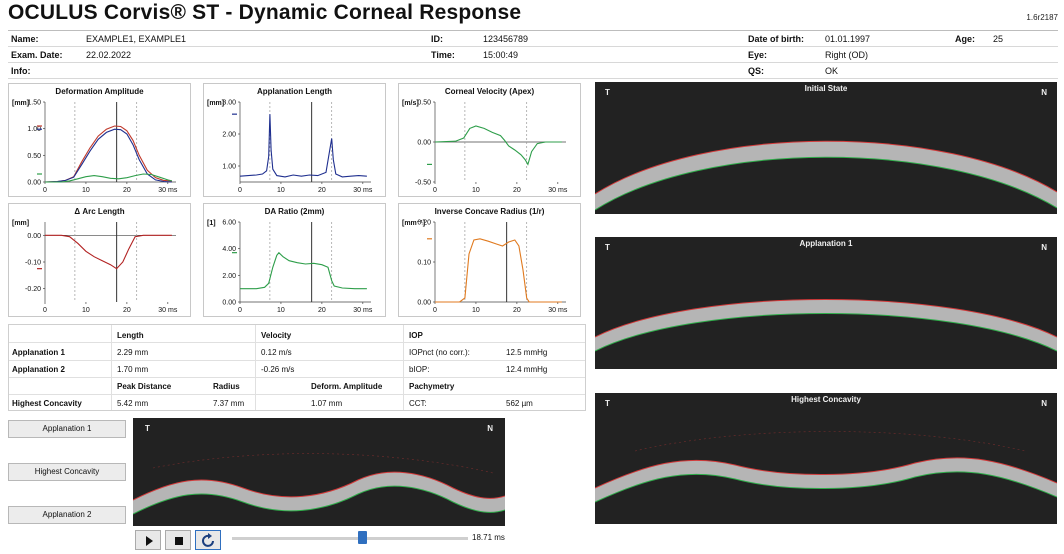 The height and width of the screenshot is (554, 1064). What do you see at coordinates (229, 276) in the screenshot?
I see `y-tick-label: 2.00` at bounding box center [229, 276].